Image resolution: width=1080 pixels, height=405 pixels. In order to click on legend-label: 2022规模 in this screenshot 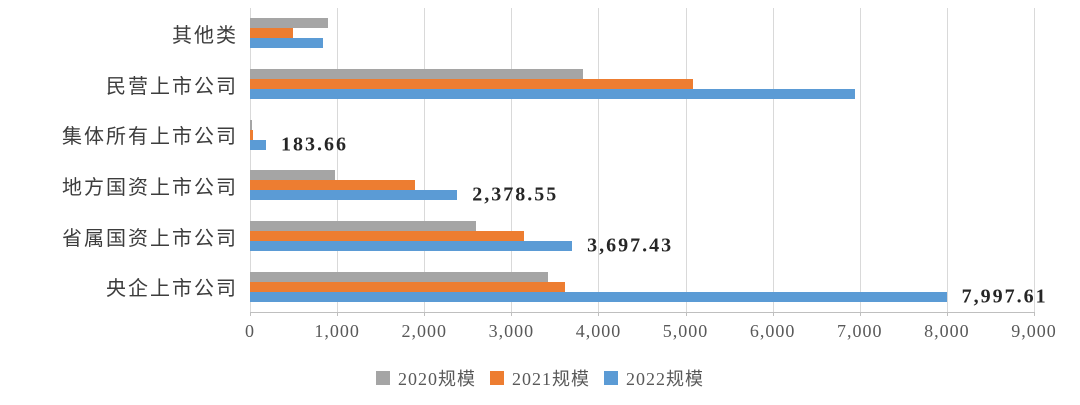, I will do `click(665, 379)`.